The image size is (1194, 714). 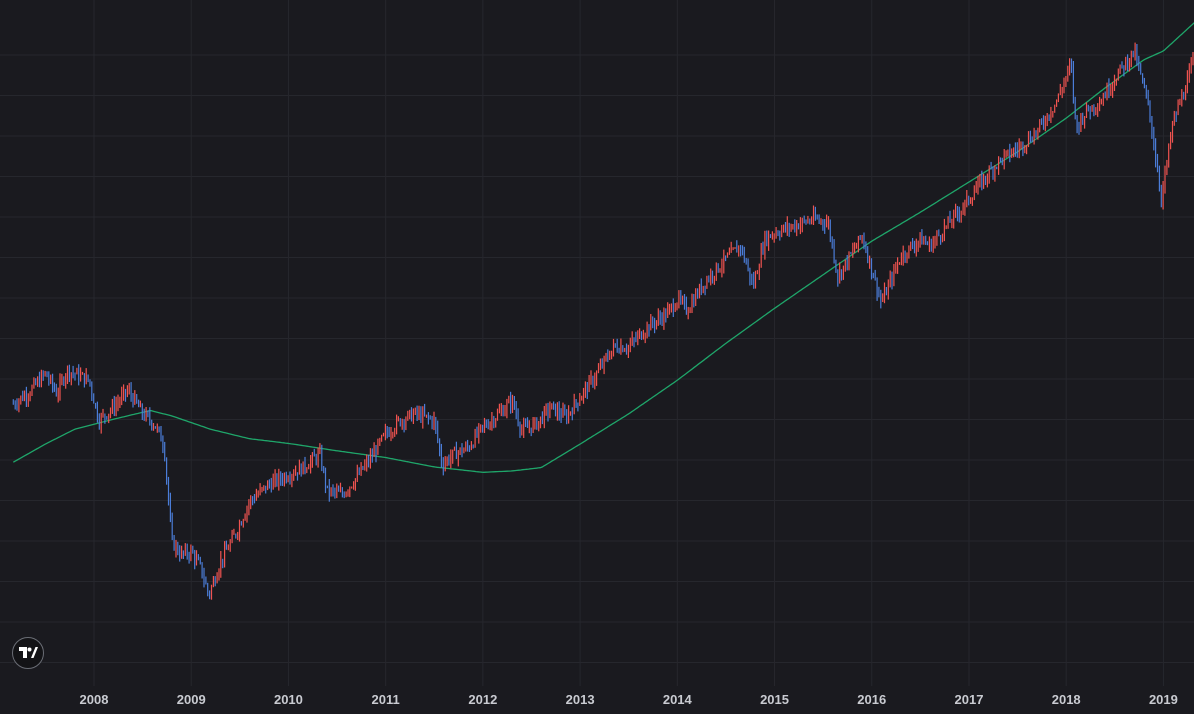 What do you see at coordinates (774, 699) in the screenshot?
I see `x-tick-label: 2015` at bounding box center [774, 699].